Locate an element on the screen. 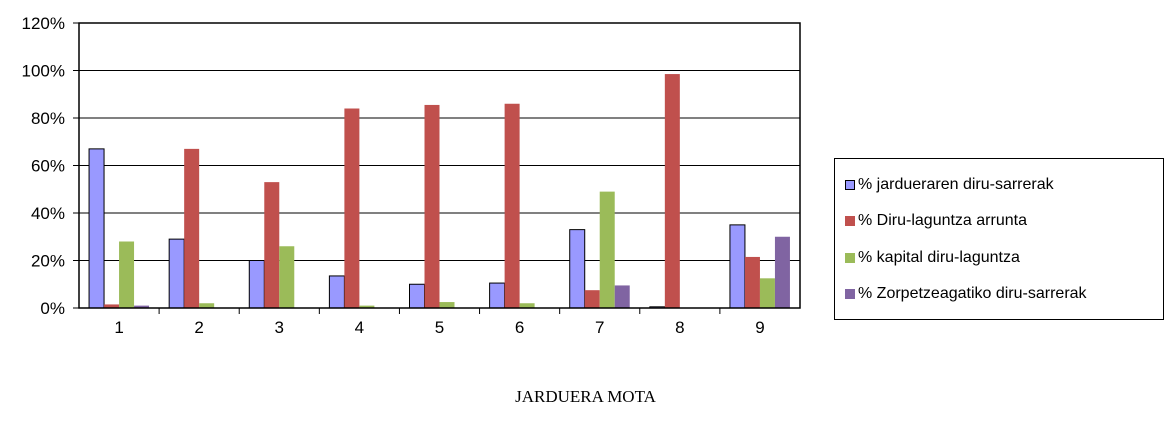  x-tick-label: 5 is located at coordinates (439, 327).